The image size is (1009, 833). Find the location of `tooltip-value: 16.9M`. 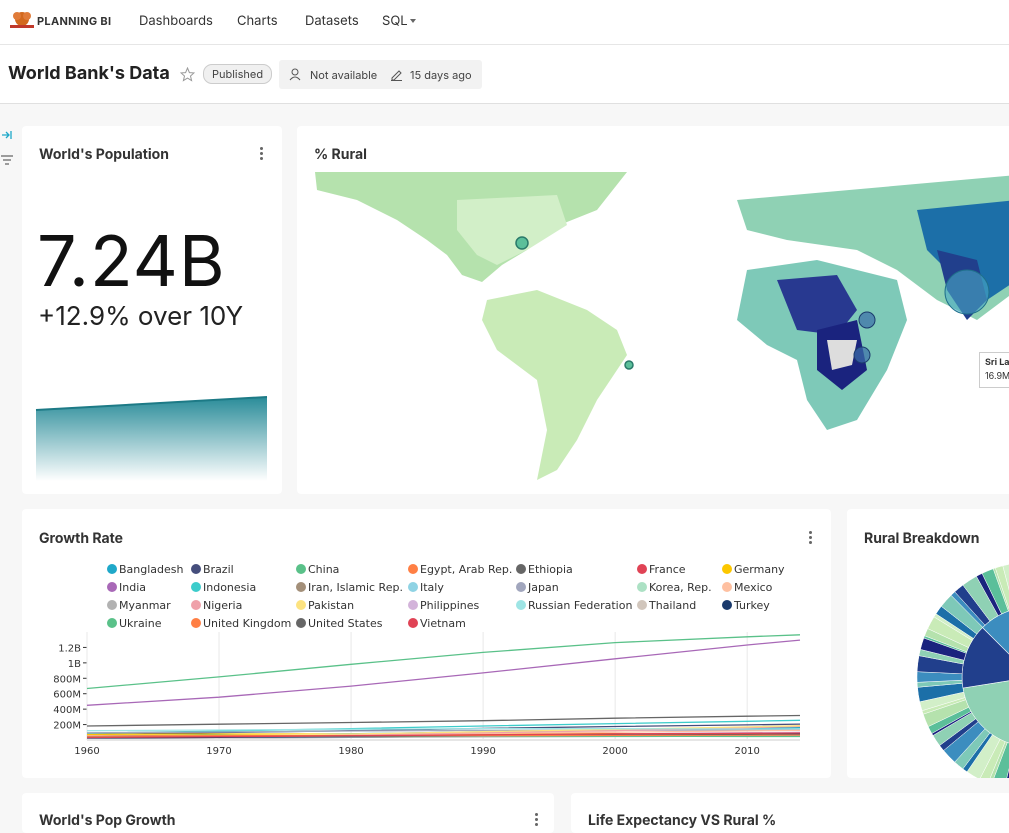

tooltip-value: 16.9M is located at coordinates (997, 377).